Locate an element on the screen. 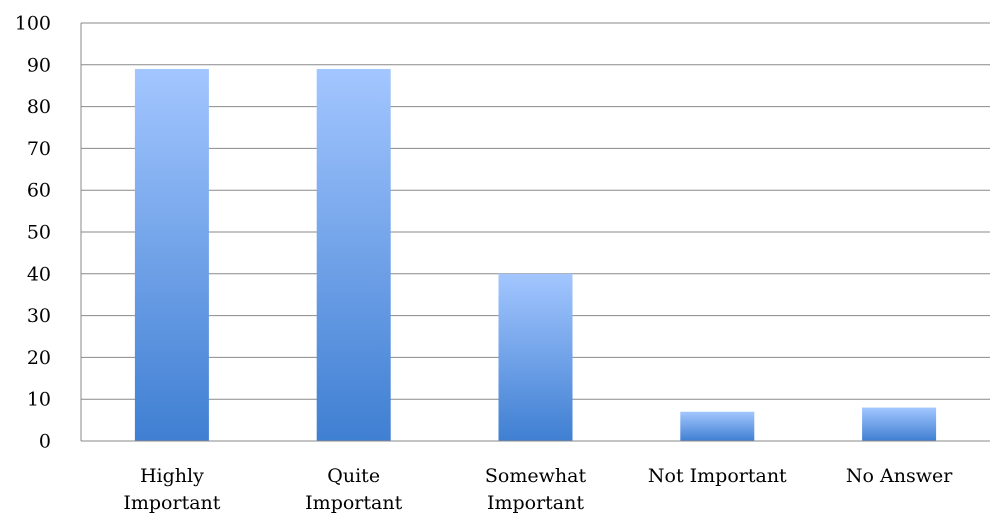 This screenshot has height=524, width=992. y-tick-label: 30 is located at coordinates (39, 316).